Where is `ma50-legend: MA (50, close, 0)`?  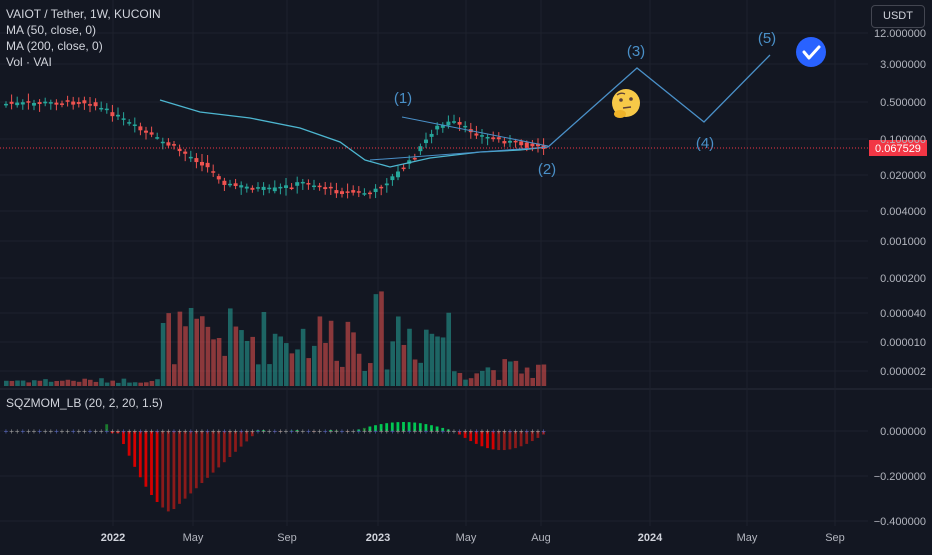 ma50-legend: MA (50, close, 0) is located at coordinates (51, 30).